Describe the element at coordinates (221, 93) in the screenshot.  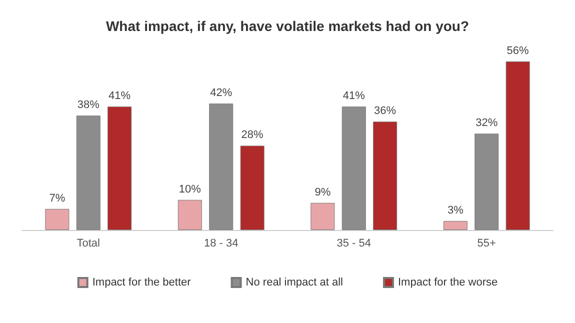
I see `data-label: 42%` at that location.